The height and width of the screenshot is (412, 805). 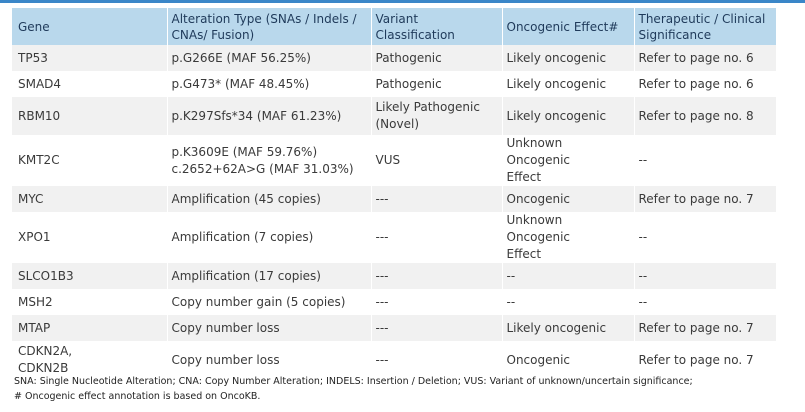 I want to click on alteration-cell-text: Copy number loss, so click(x=225, y=359).